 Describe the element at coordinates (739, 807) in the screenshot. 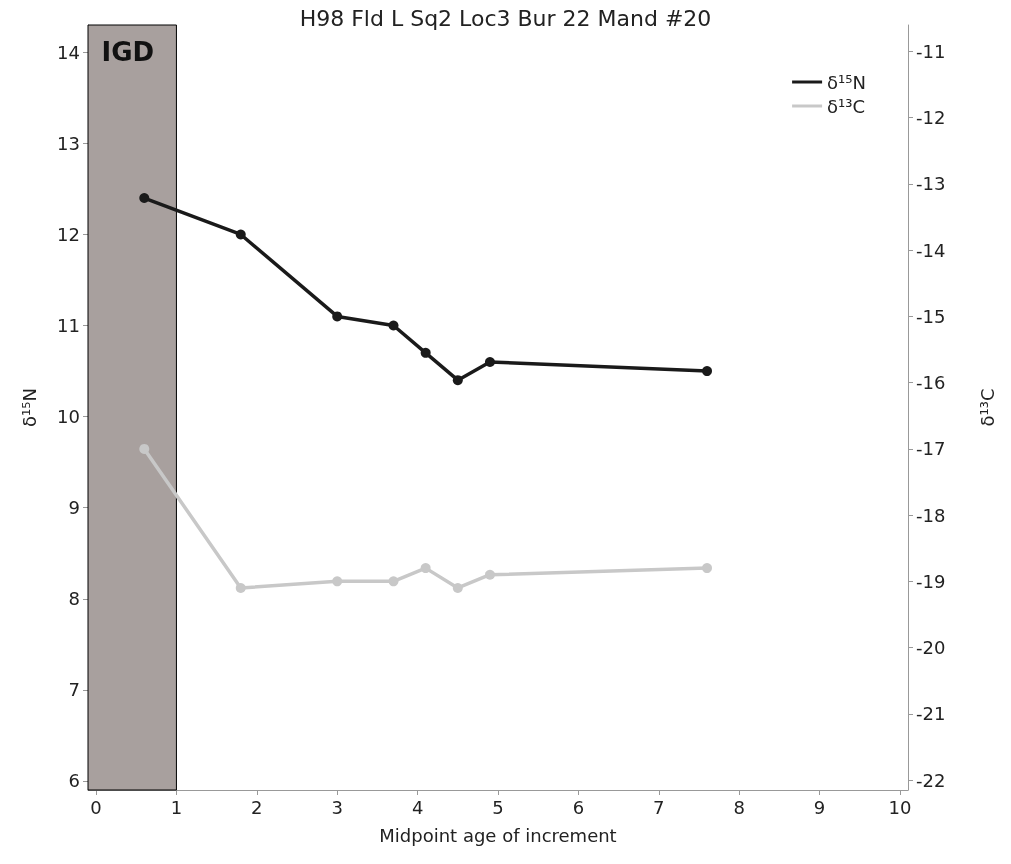

I see `x-tick-label: 8` at that location.